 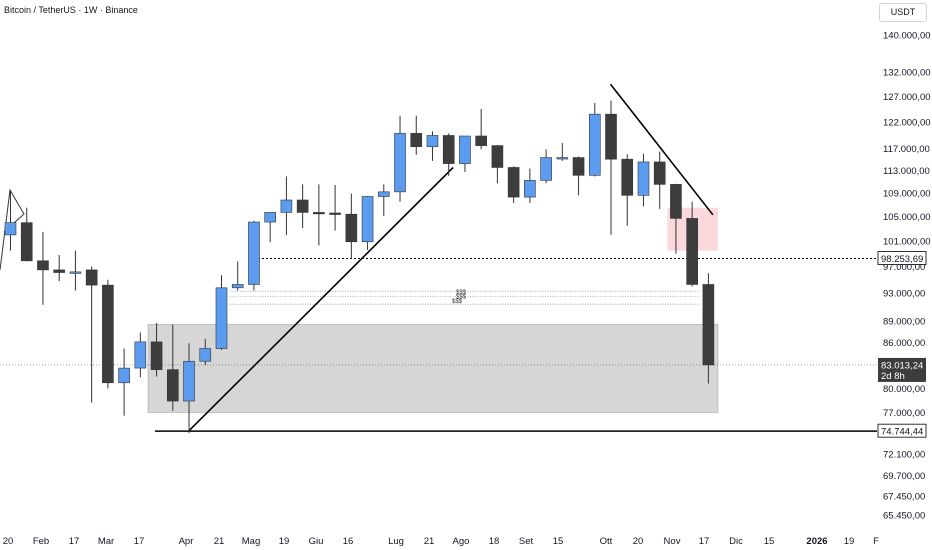 What do you see at coordinates (904, 516) in the screenshot?
I see `y-tick-label: 65.450,00` at bounding box center [904, 516].